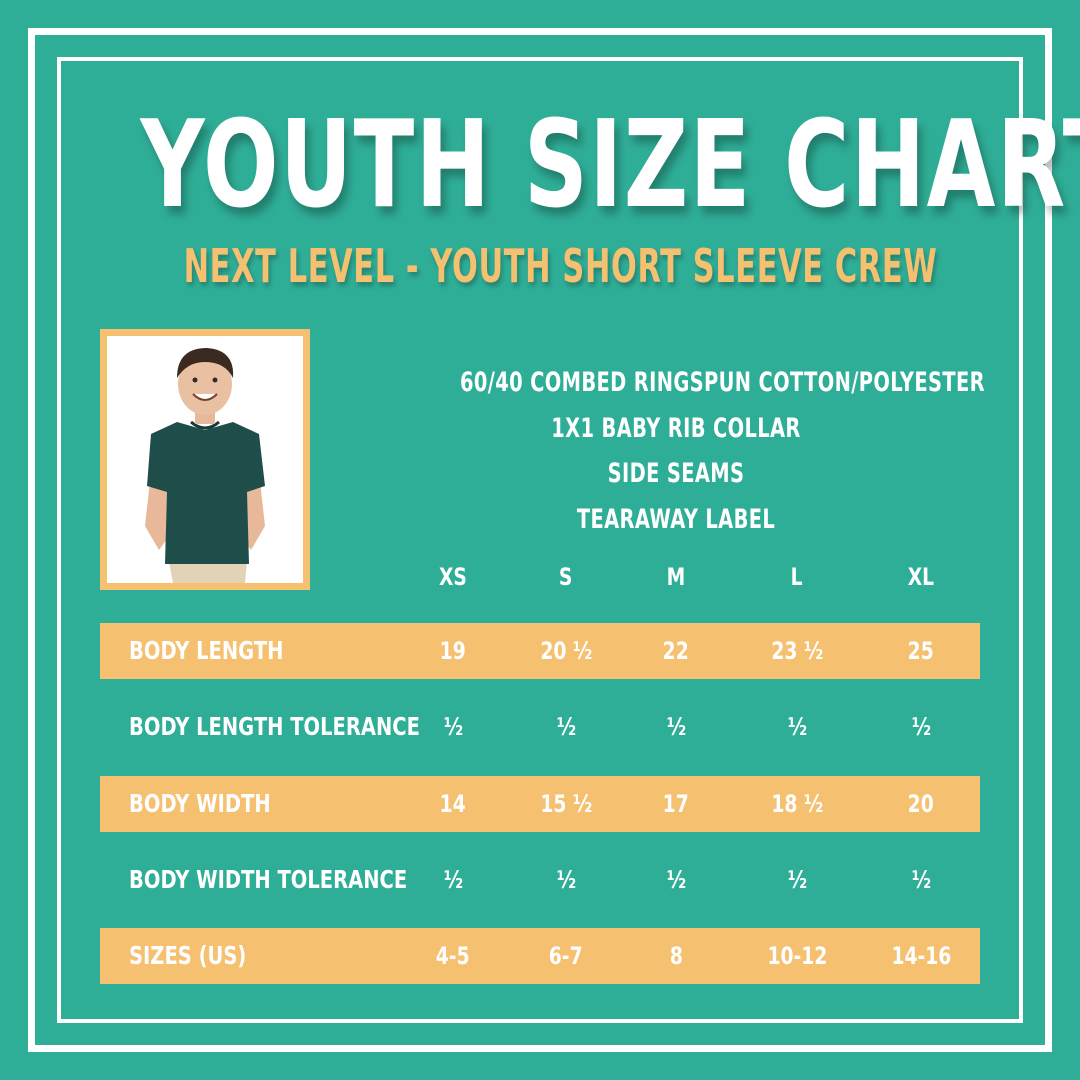  What do you see at coordinates (722, 382) in the screenshot?
I see `feature-fabric: 60/40 COMBED RINGSPUN COTTON/POLYESTER` at bounding box center [722, 382].